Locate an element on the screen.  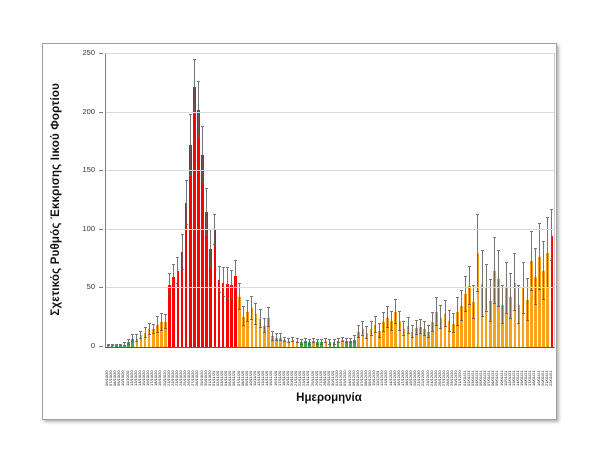
y-tick-label: 200 is located at coordinates (88, 111).